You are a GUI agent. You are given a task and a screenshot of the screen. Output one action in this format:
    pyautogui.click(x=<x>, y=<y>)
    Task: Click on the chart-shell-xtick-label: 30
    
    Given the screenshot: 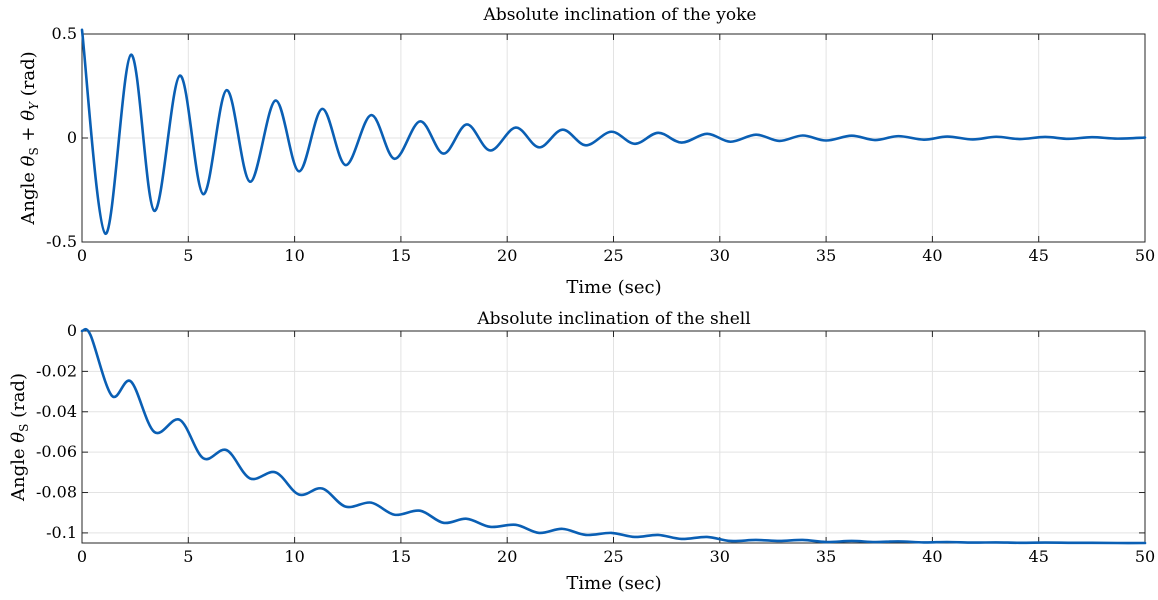 What is the action you would take?
    pyautogui.click(x=720, y=556)
    